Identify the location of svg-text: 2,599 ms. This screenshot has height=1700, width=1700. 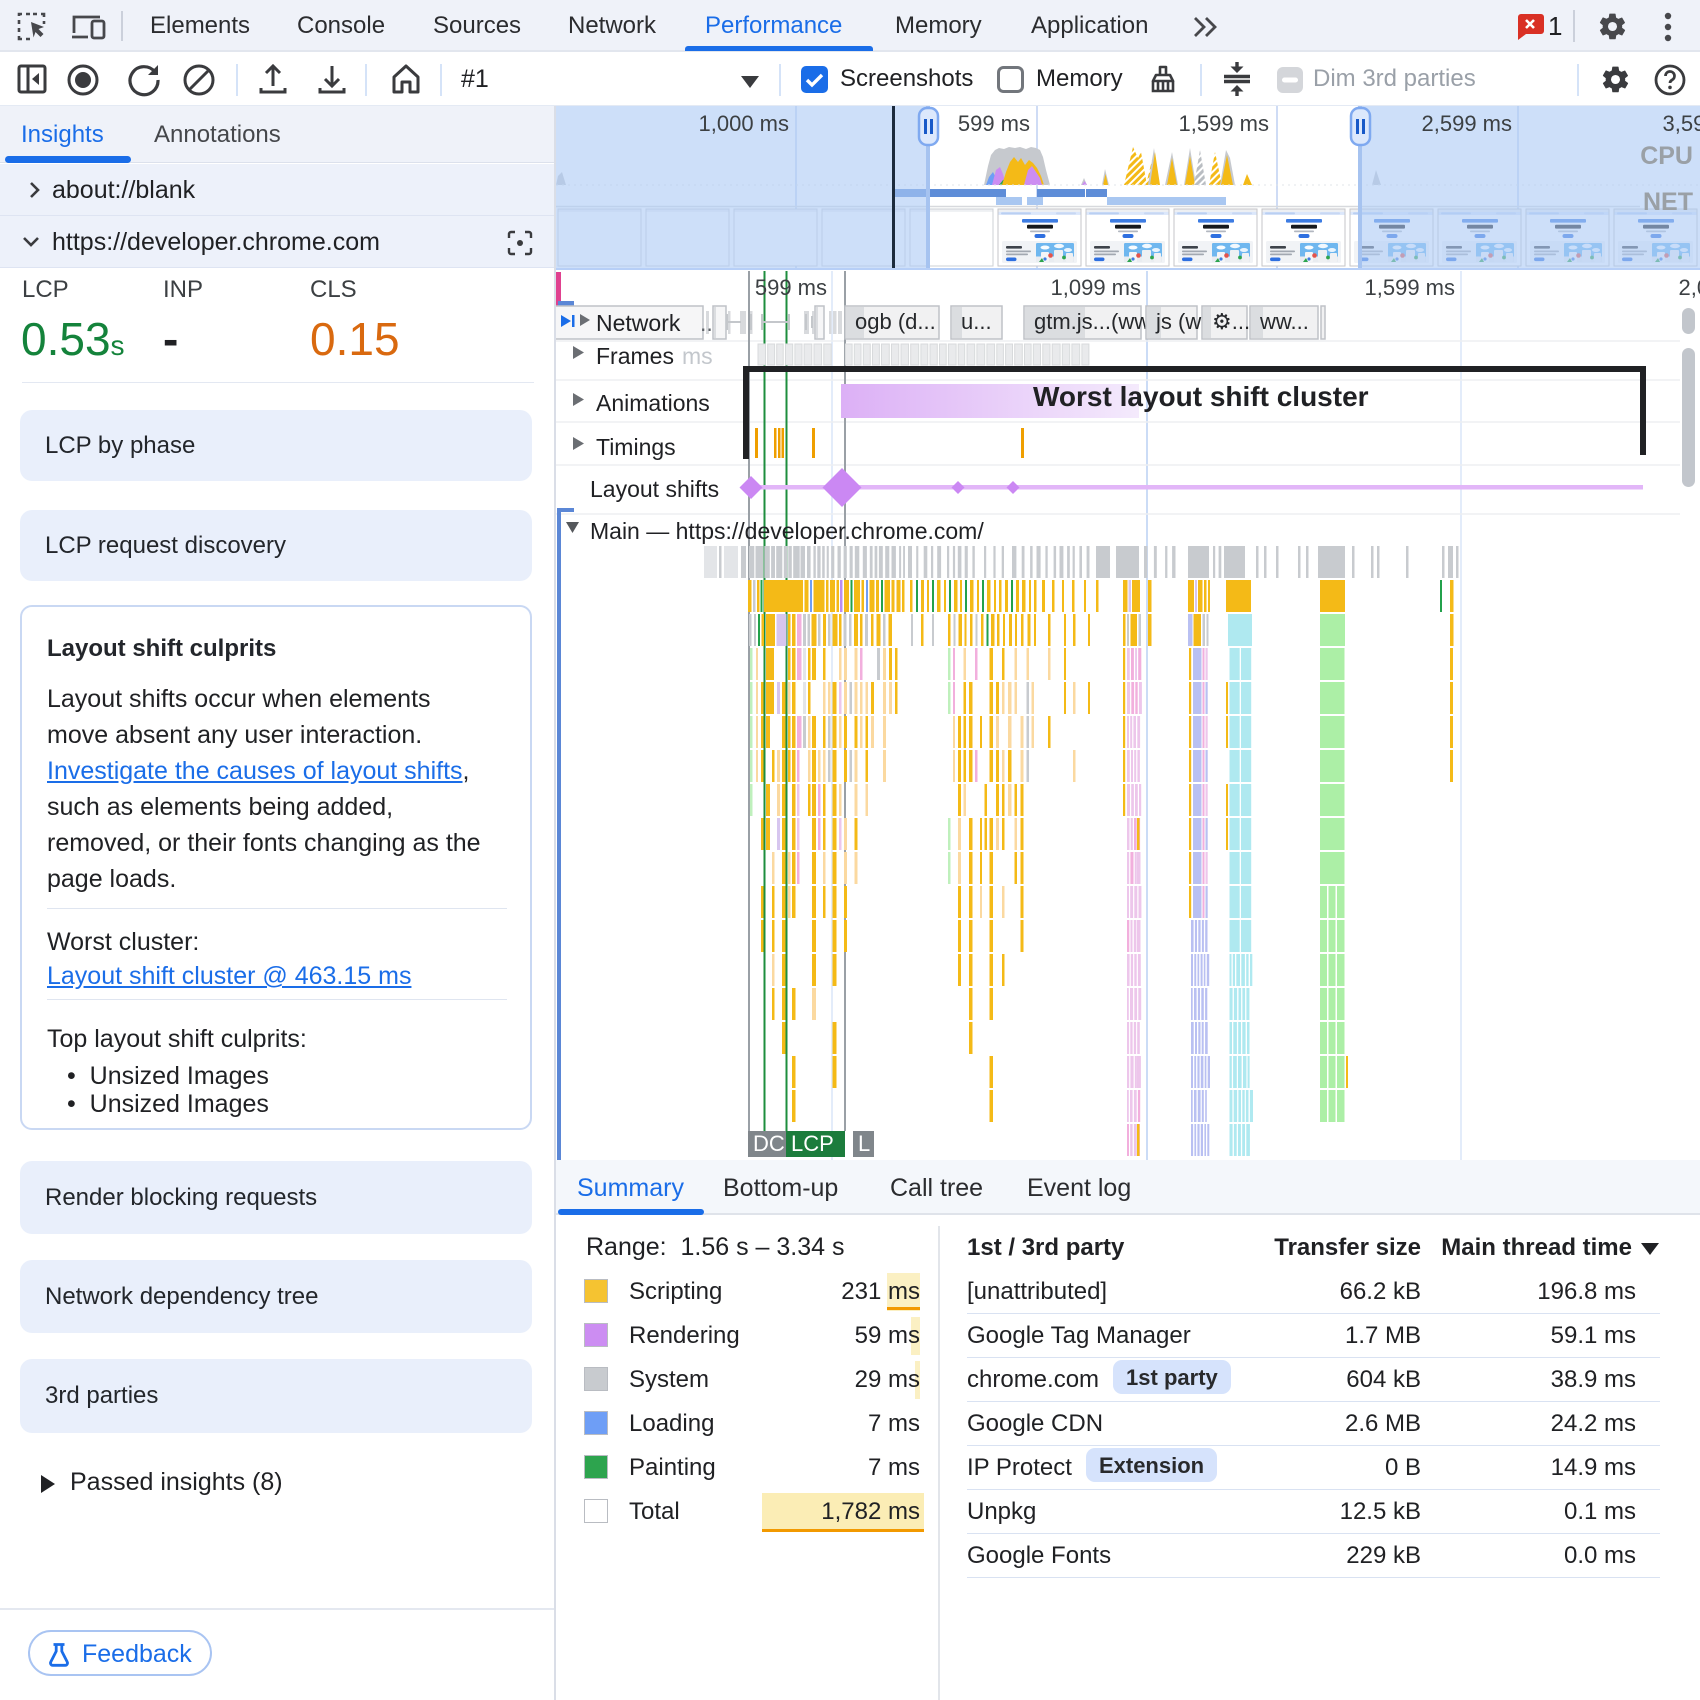
(1467, 123).